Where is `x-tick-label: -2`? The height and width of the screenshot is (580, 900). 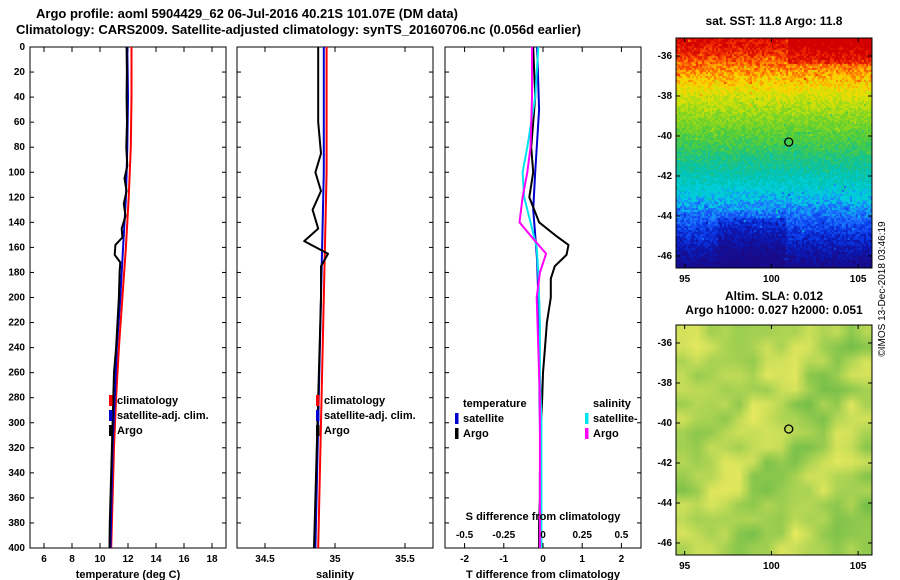 x-tick-label: -2 is located at coordinates (464, 559).